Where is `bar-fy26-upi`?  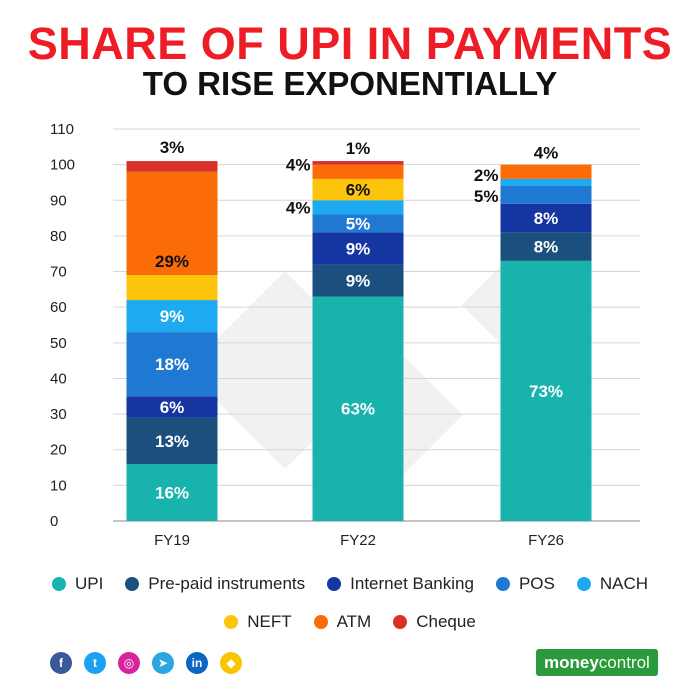
bar-fy26-upi is located at coordinates (546, 390).